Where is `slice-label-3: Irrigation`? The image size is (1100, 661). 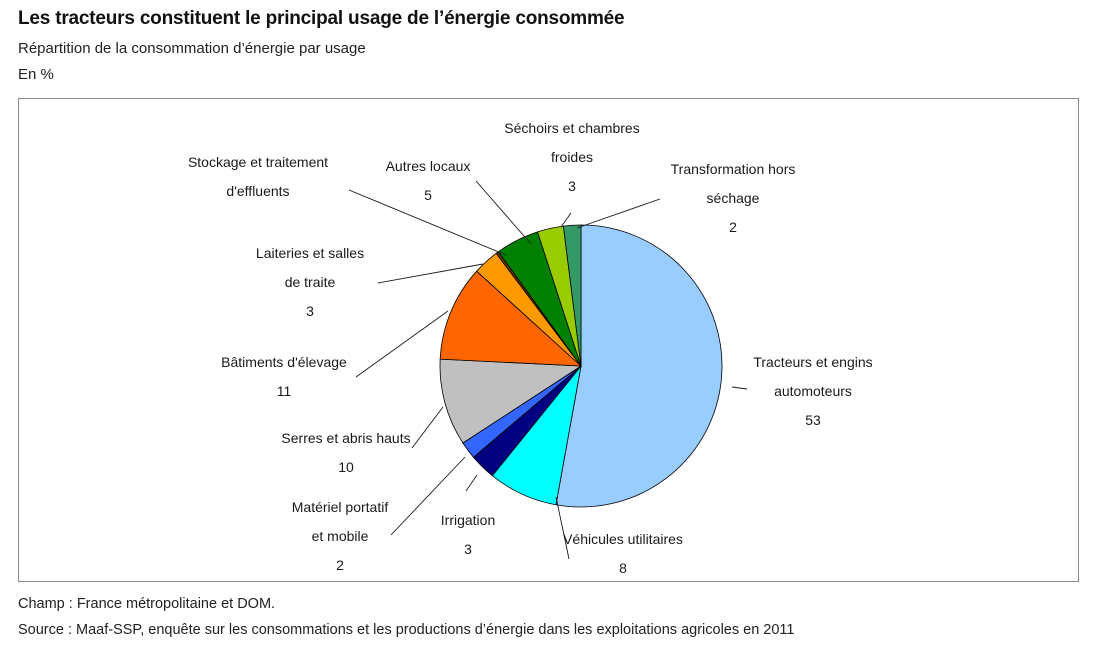 slice-label-3: Irrigation is located at coordinates (468, 520).